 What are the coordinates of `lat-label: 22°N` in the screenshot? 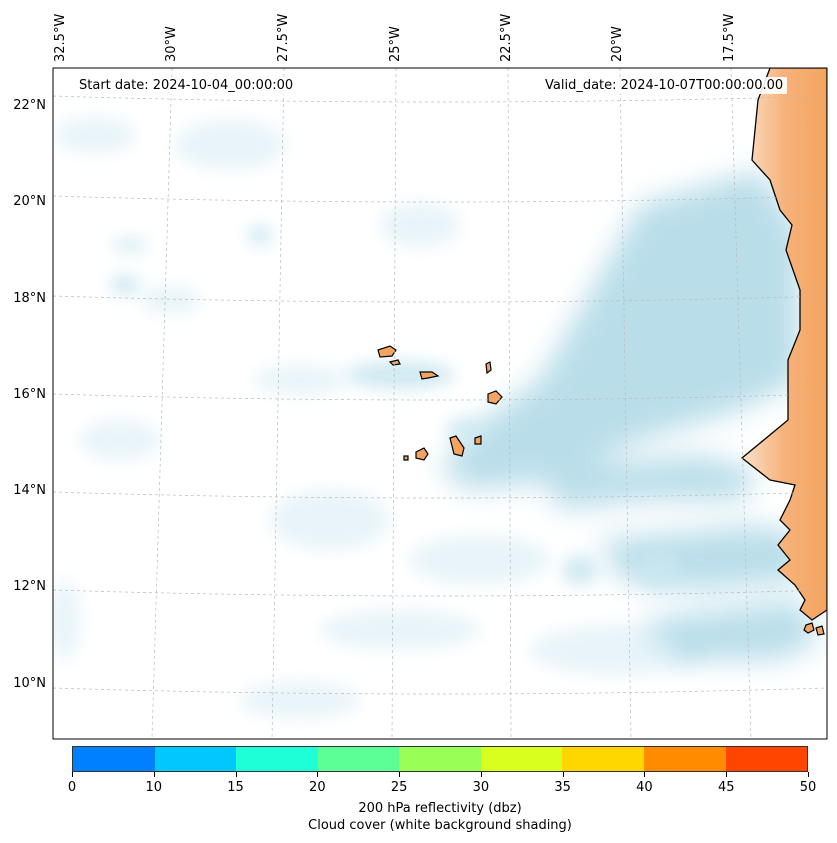 It's located at (29, 105).